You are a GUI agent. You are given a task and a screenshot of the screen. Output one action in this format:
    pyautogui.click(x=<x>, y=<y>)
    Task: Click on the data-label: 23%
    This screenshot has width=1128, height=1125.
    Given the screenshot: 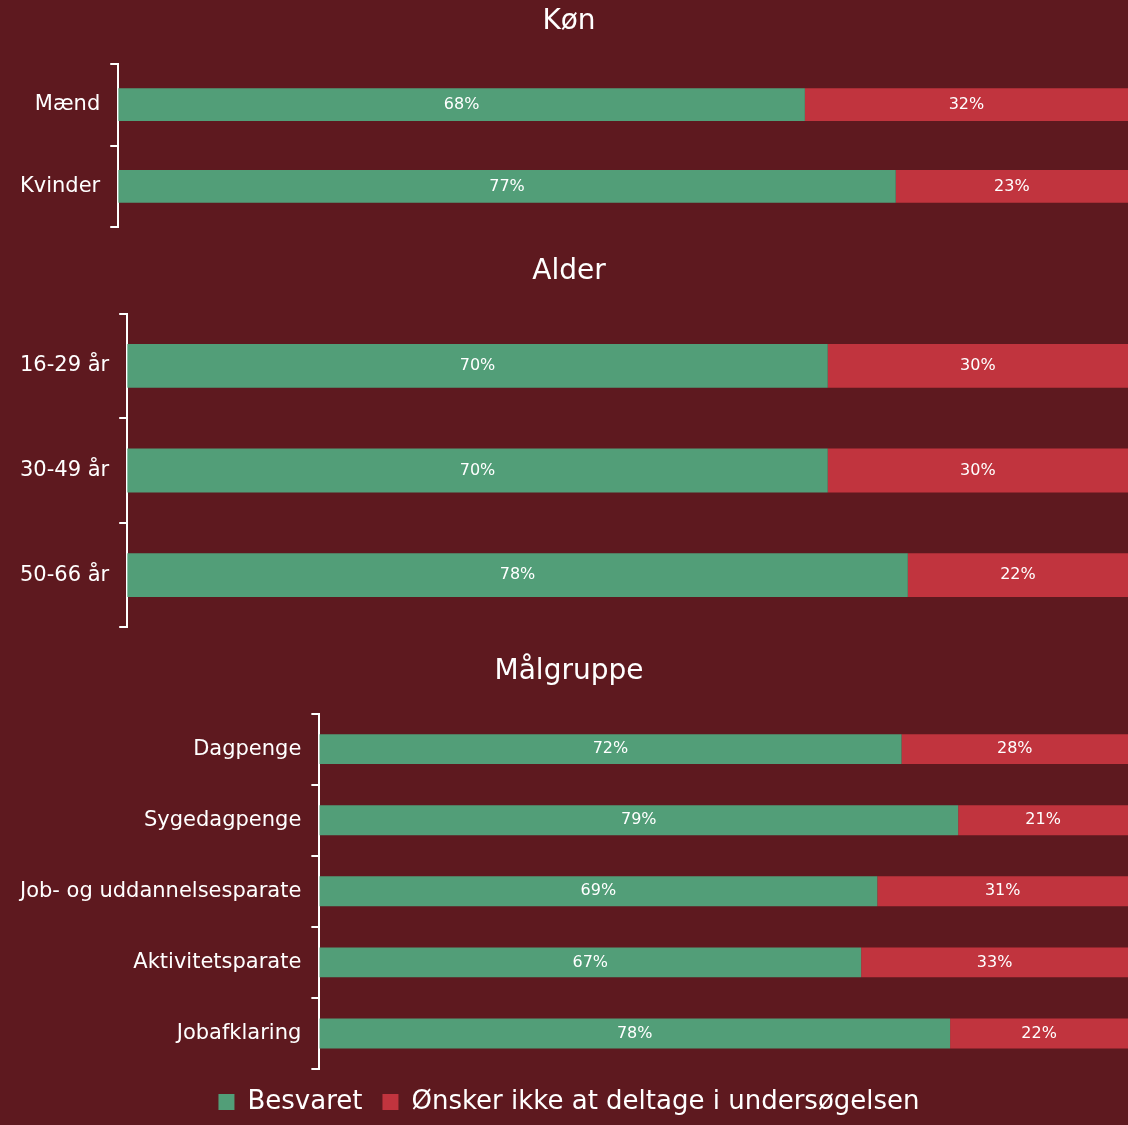 What is the action you would take?
    pyautogui.click(x=1012, y=185)
    